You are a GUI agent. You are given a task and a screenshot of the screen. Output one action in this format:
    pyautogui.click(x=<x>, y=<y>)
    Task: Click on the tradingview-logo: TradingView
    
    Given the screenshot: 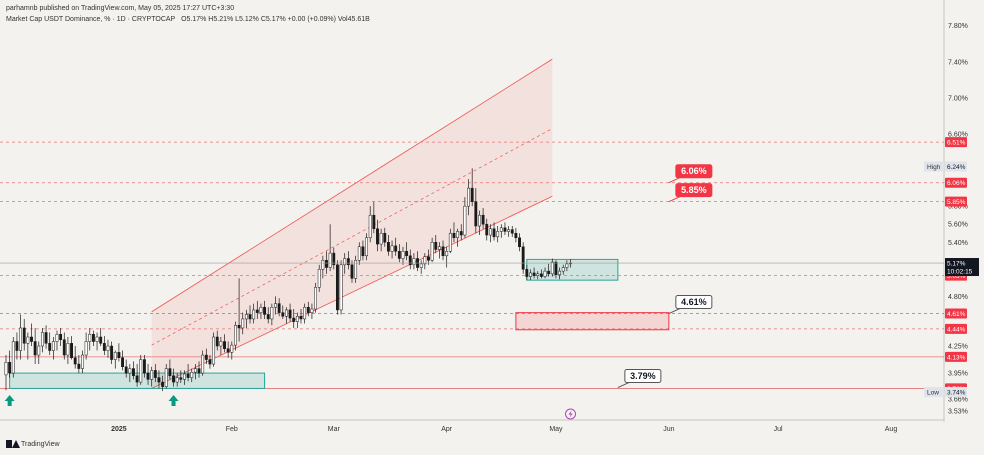 What is the action you would take?
    pyautogui.click(x=33, y=444)
    